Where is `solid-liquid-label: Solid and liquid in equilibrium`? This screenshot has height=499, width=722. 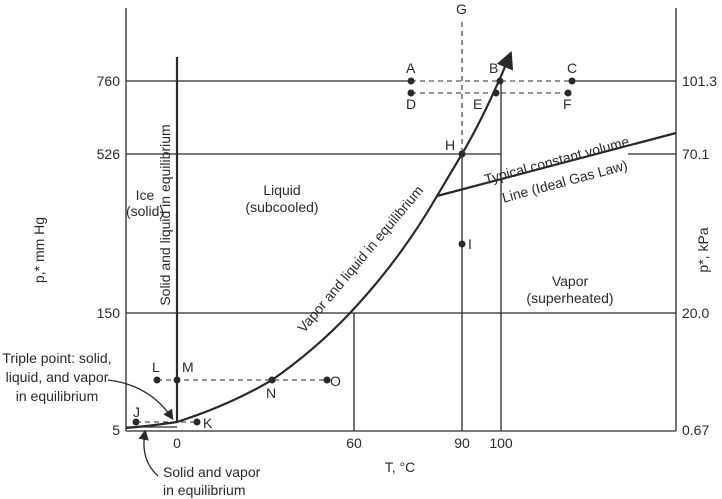 solid-liquid-label: Solid and liquid in equilibrium is located at coordinates (165, 214).